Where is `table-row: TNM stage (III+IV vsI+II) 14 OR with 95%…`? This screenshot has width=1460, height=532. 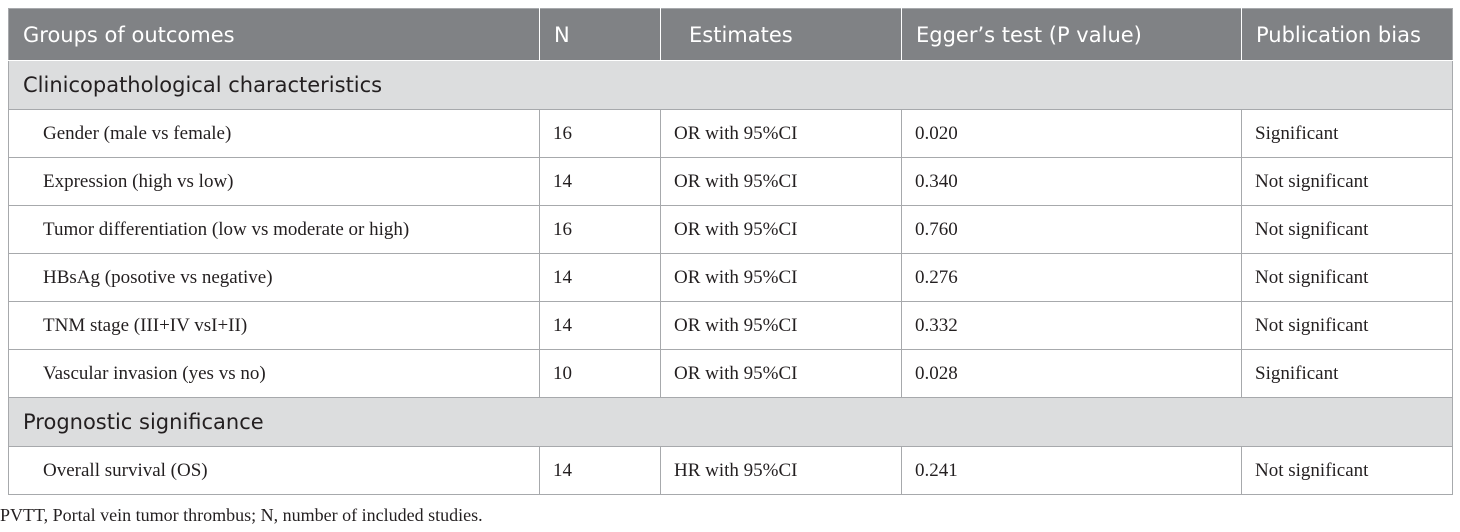
table-row: TNM stage (III+IV vsI+II) 14 OR with 95%… is located at coordinates (730, 325).